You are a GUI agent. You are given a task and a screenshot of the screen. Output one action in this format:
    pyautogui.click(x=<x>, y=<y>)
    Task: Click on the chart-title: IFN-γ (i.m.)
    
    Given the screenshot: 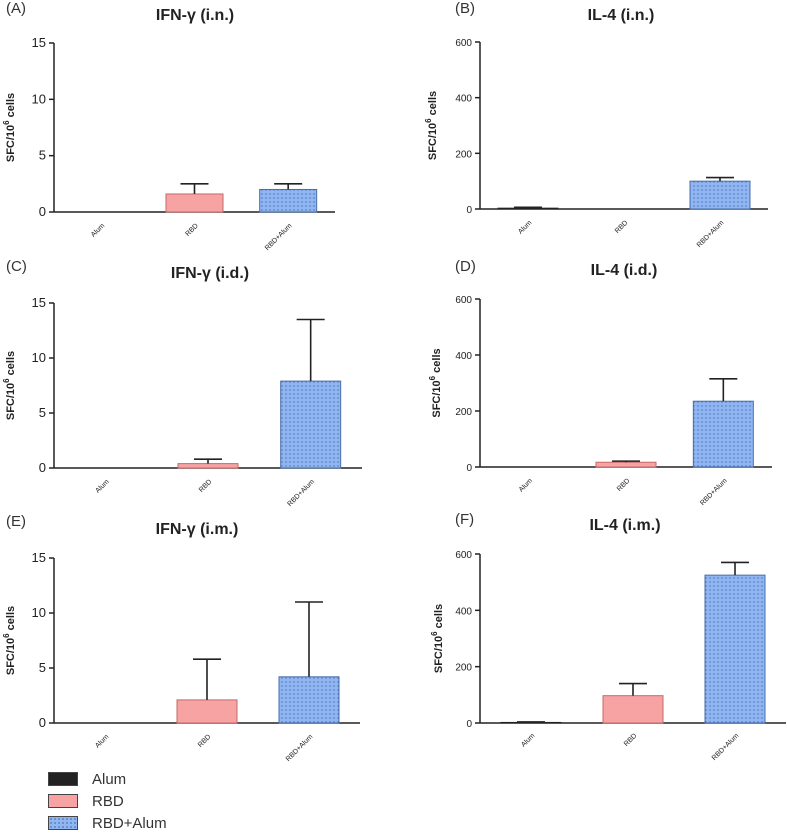 What is the action you would take?
    pyautogui.click(x=197, y=529)
    